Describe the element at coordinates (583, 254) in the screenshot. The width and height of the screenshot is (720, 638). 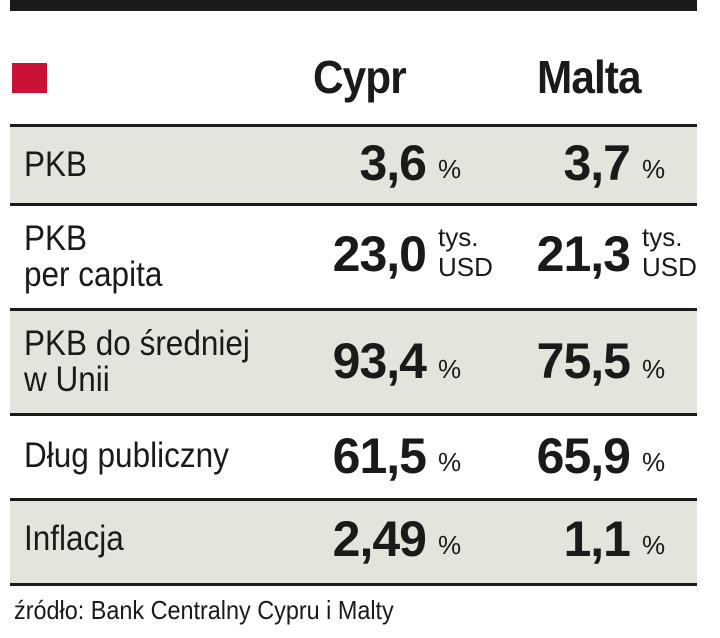
I see `value-malta-pkb-per-capita: 21,3` at that location.